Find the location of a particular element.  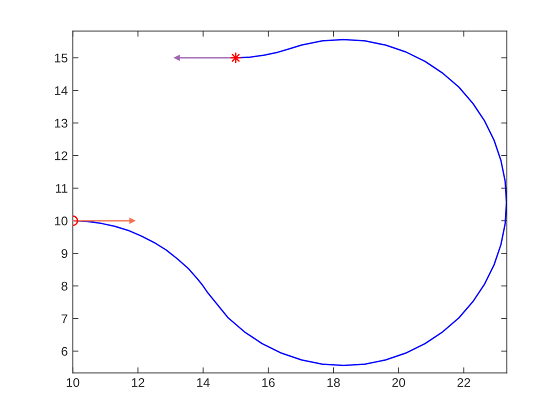

y-tick-label: 11 is located at coordinates (62, 188).